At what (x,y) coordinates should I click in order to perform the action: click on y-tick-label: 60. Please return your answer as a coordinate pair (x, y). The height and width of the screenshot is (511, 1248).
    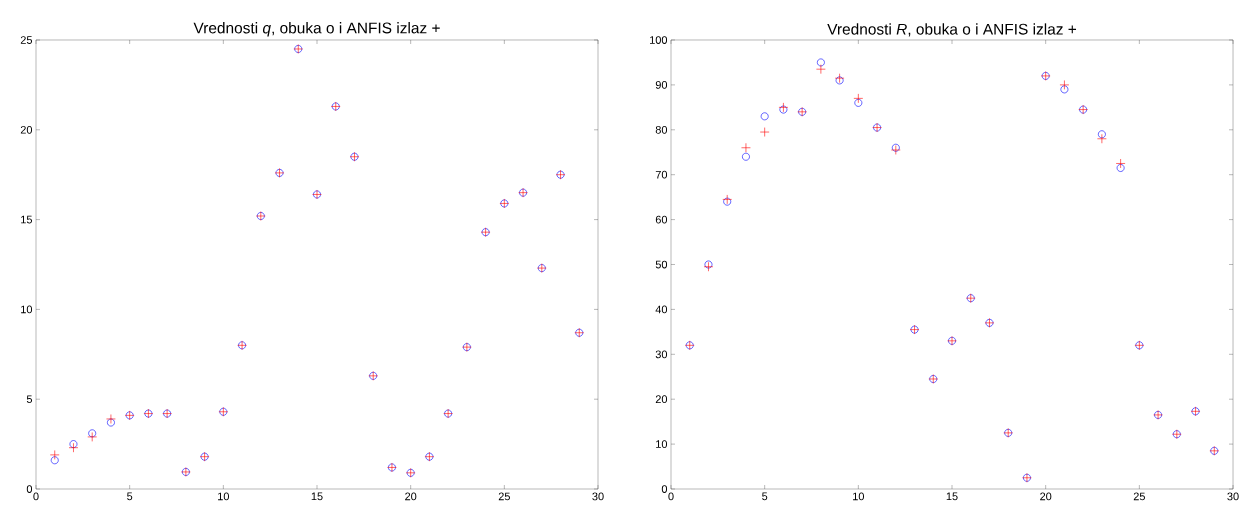
    Looking at the image, I should click on (661, 219).